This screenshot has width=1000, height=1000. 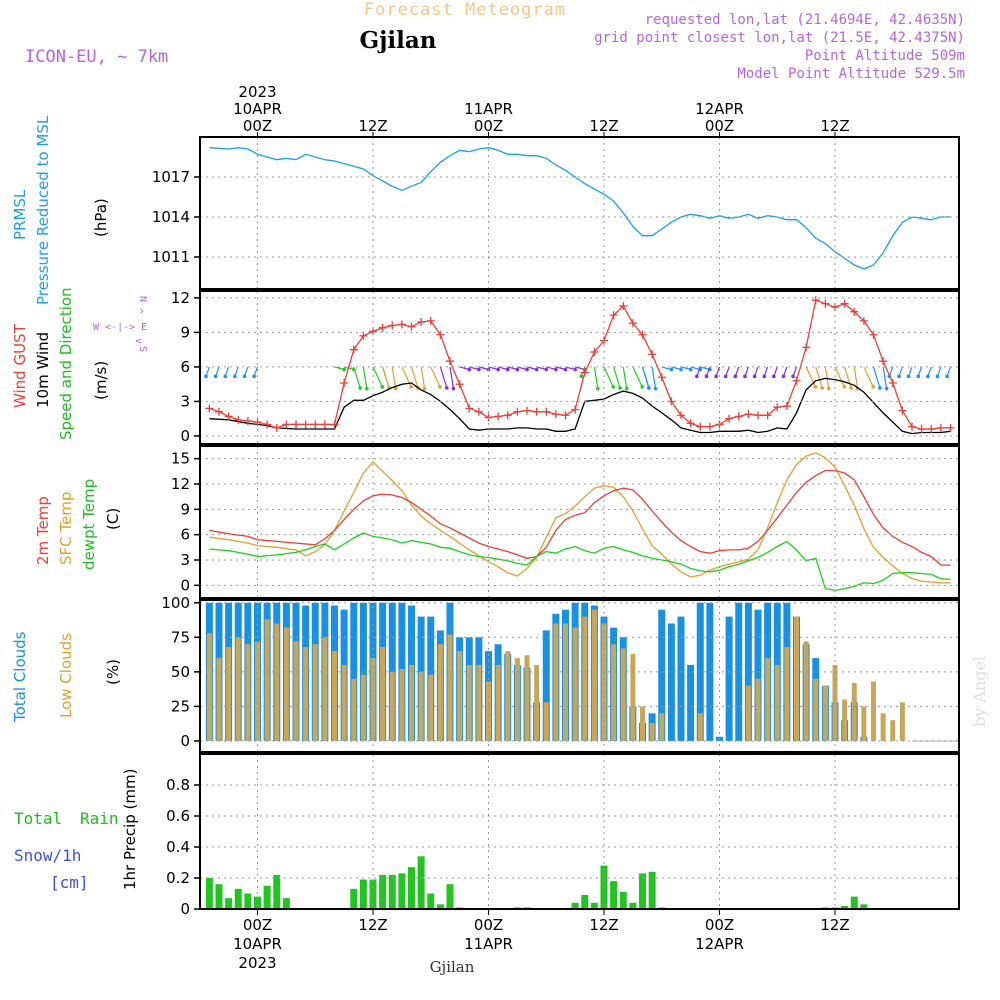 What do you see at coordinates (38, 818) in the screenshot?
I see `precip-total-label: Total` at bounding box center [38, 818].